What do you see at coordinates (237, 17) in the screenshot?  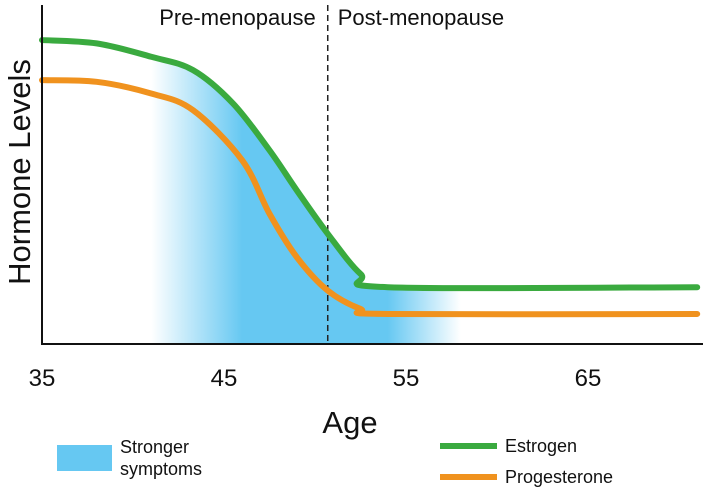 I see `pre-menopause-label: Pre-menopause` at bounding box center [237, 17].